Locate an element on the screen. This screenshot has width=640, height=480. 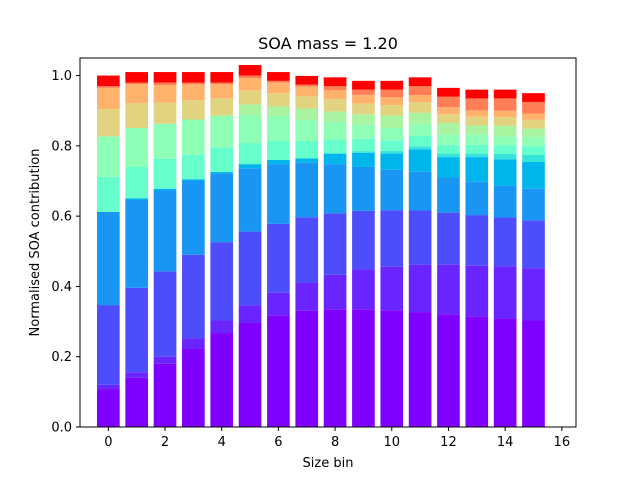
bar-segment-bin12-s10 is located at coordinates (448, 119).